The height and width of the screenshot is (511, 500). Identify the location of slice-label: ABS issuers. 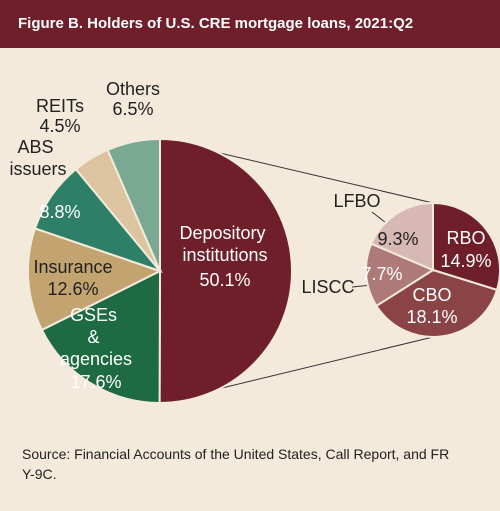
(37, 158).